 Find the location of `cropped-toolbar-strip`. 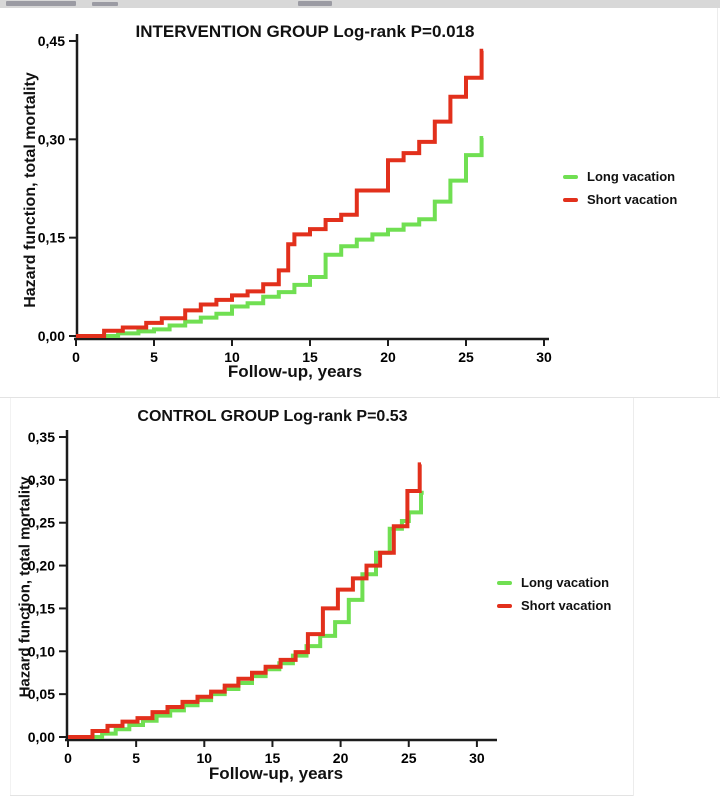

cropped-toolbar-strip is located at coordinates (360, 4).